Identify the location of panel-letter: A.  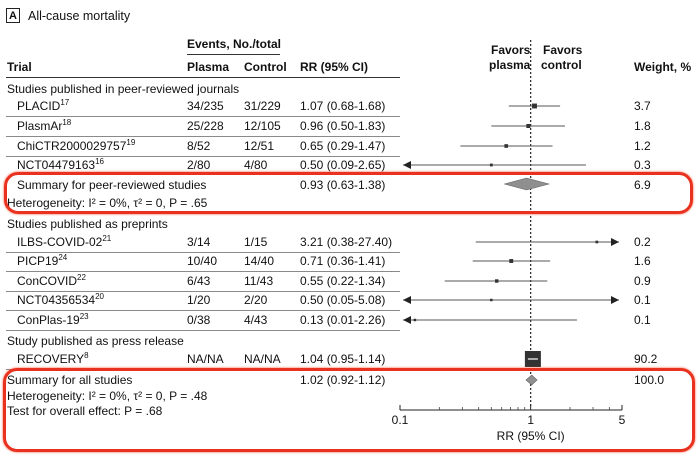
(13, 15).